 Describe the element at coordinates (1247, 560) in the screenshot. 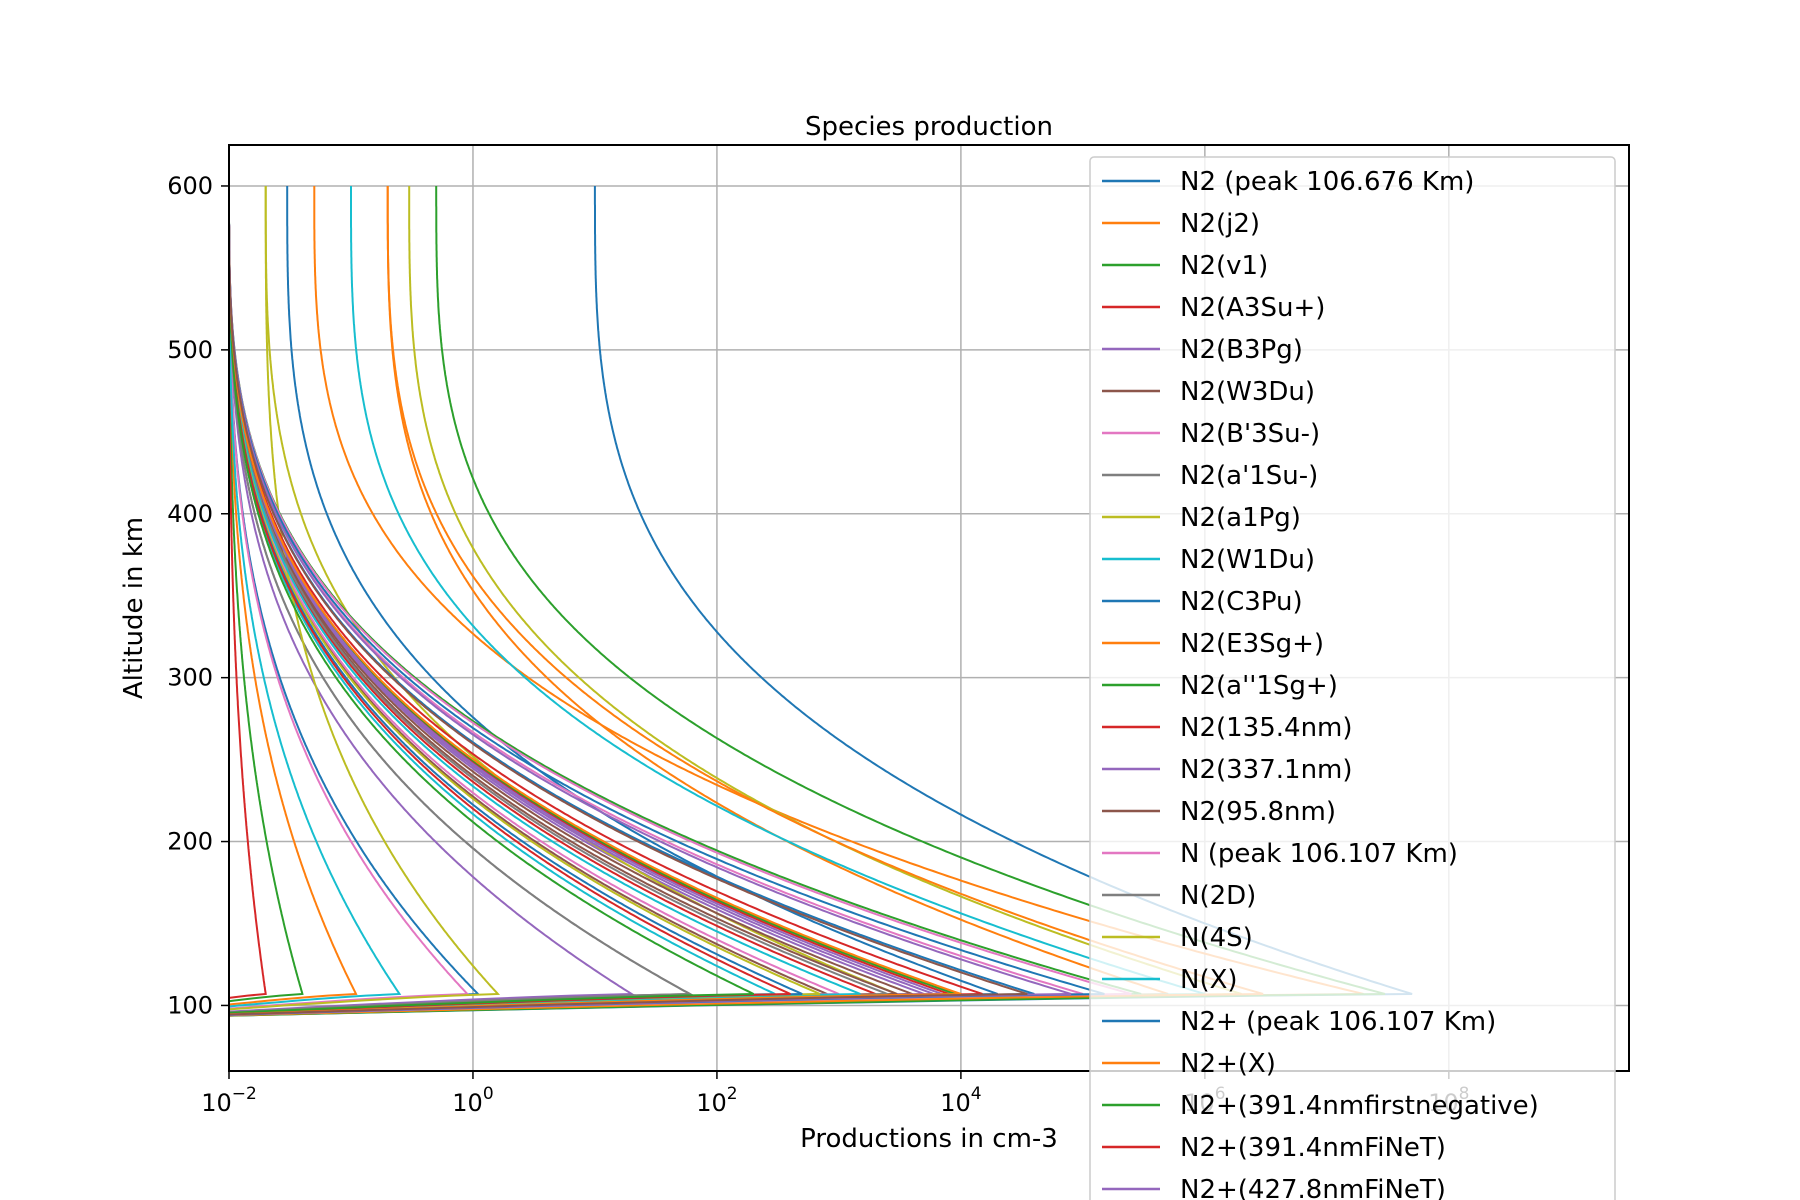

I see `legend-entry: N2(W1Du)` at that location.